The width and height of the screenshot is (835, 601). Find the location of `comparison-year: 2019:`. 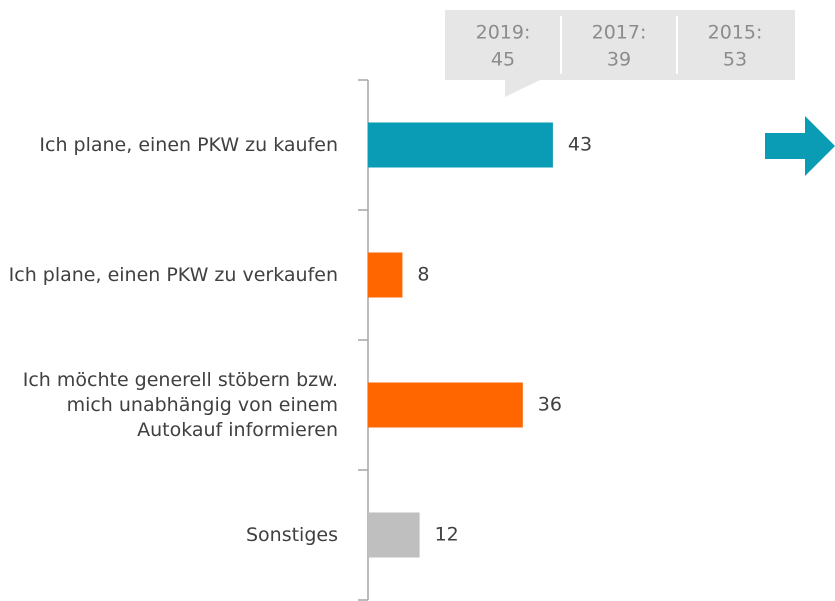

comparison-year: 2019: is located at coordinates (503, 33).